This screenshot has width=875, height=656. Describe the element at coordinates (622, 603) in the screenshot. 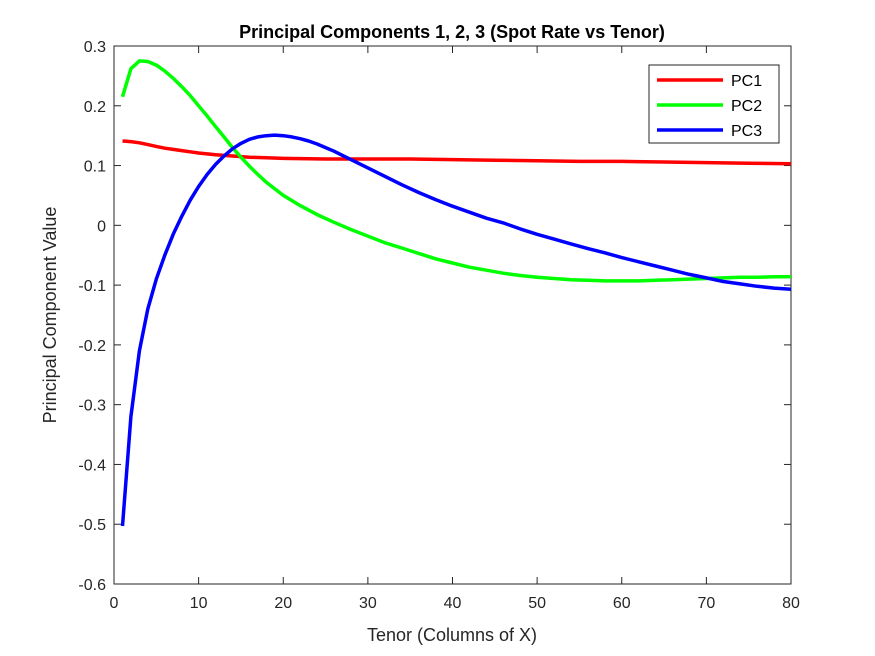

I see `x-tick-label: 60` at that location.